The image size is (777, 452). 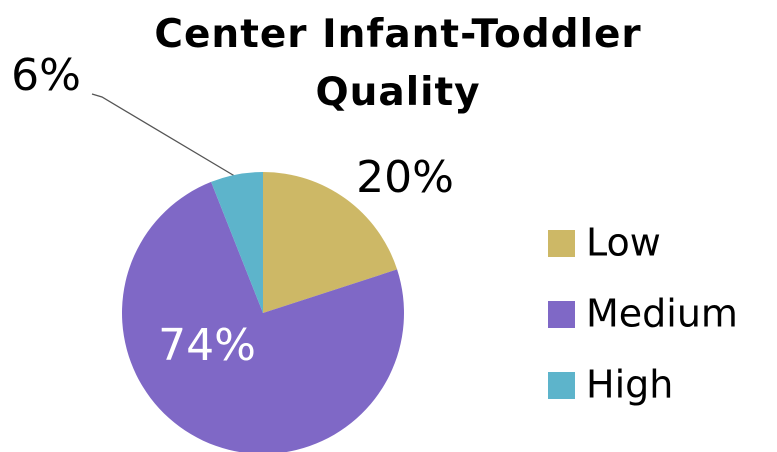 I want to click on data-label: 20%, so click(x=405, y=177).